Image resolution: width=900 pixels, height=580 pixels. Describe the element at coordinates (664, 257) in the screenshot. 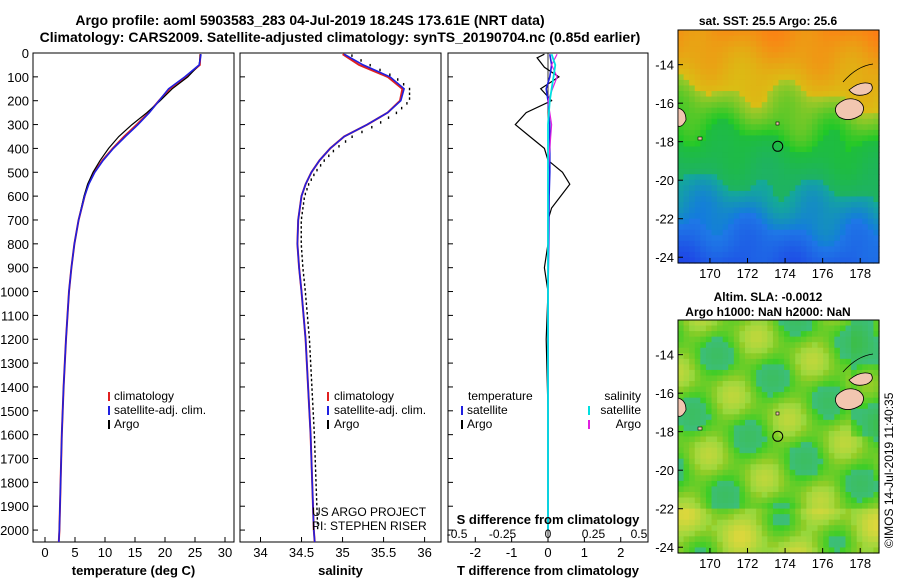

I see `map-ytick-label: -24` at that location.